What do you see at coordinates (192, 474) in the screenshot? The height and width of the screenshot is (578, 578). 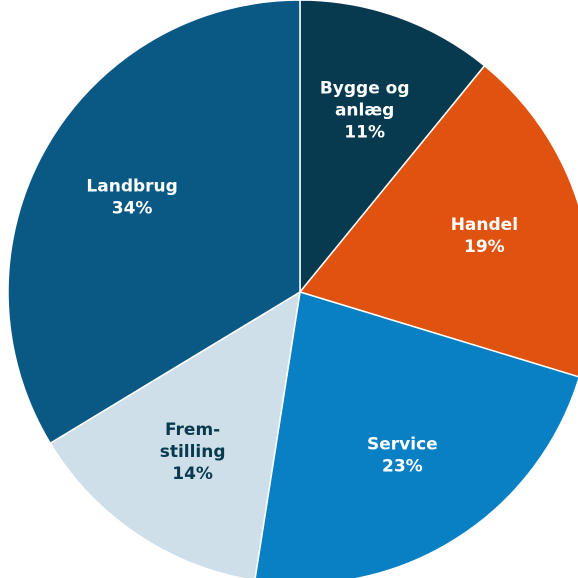 I see `slice-percent-label: 14%` at bounding box center [192, 474].